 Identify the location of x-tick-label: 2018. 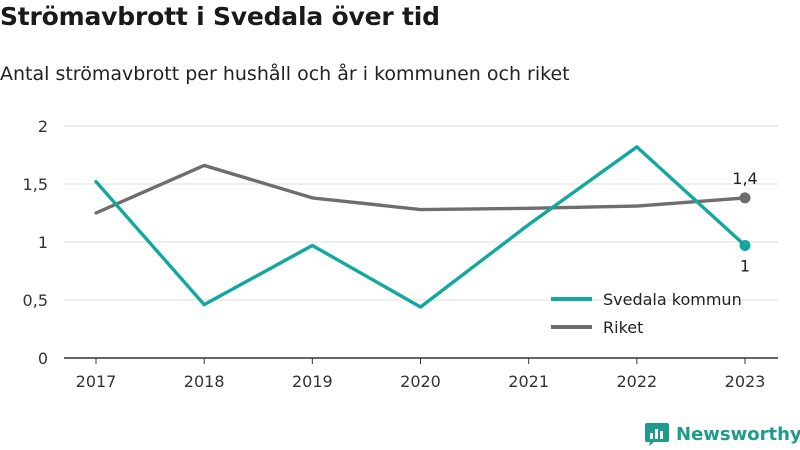
(204, 381).